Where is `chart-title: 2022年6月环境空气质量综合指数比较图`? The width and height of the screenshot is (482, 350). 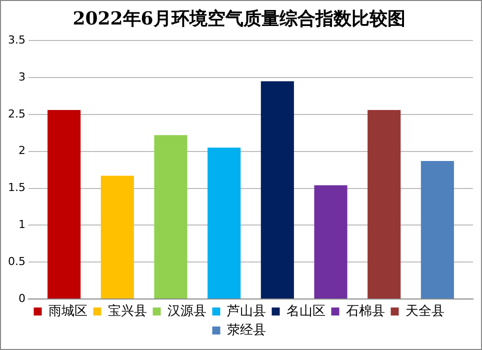
chart-title: 2022年6月环境空气质量综合指数比较图 is located at coordinates (239, 19).